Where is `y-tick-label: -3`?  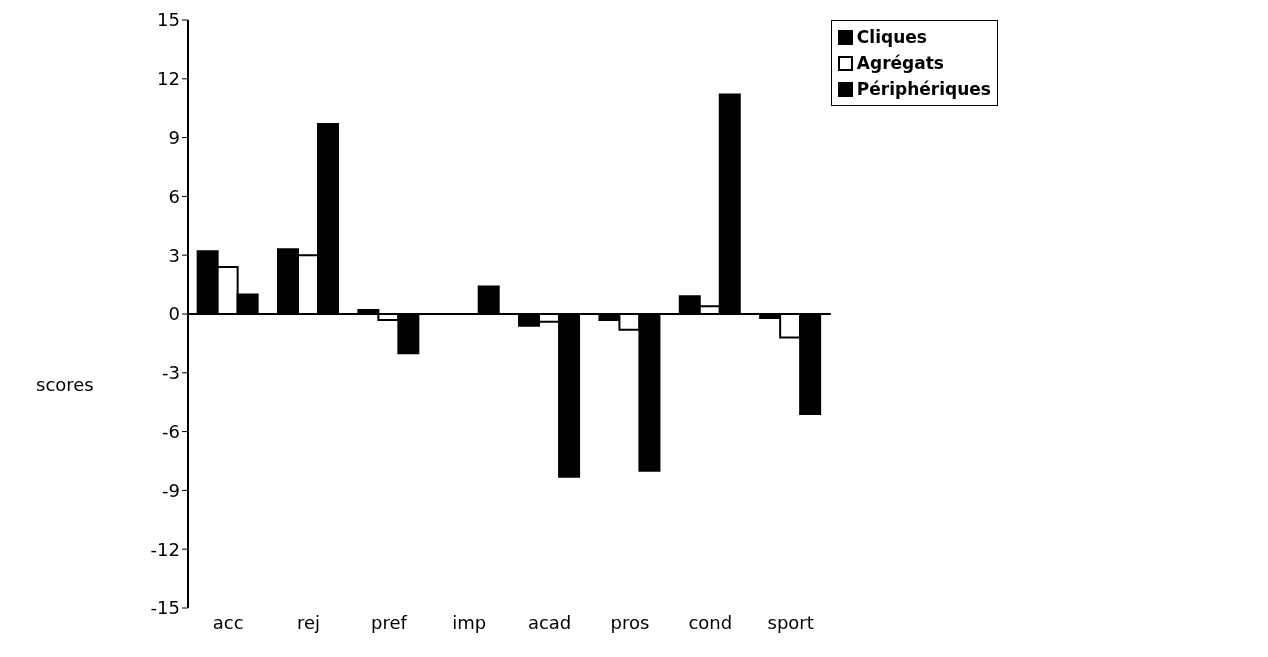 y-tick-label: -3 is located at coordinates (171, 373).